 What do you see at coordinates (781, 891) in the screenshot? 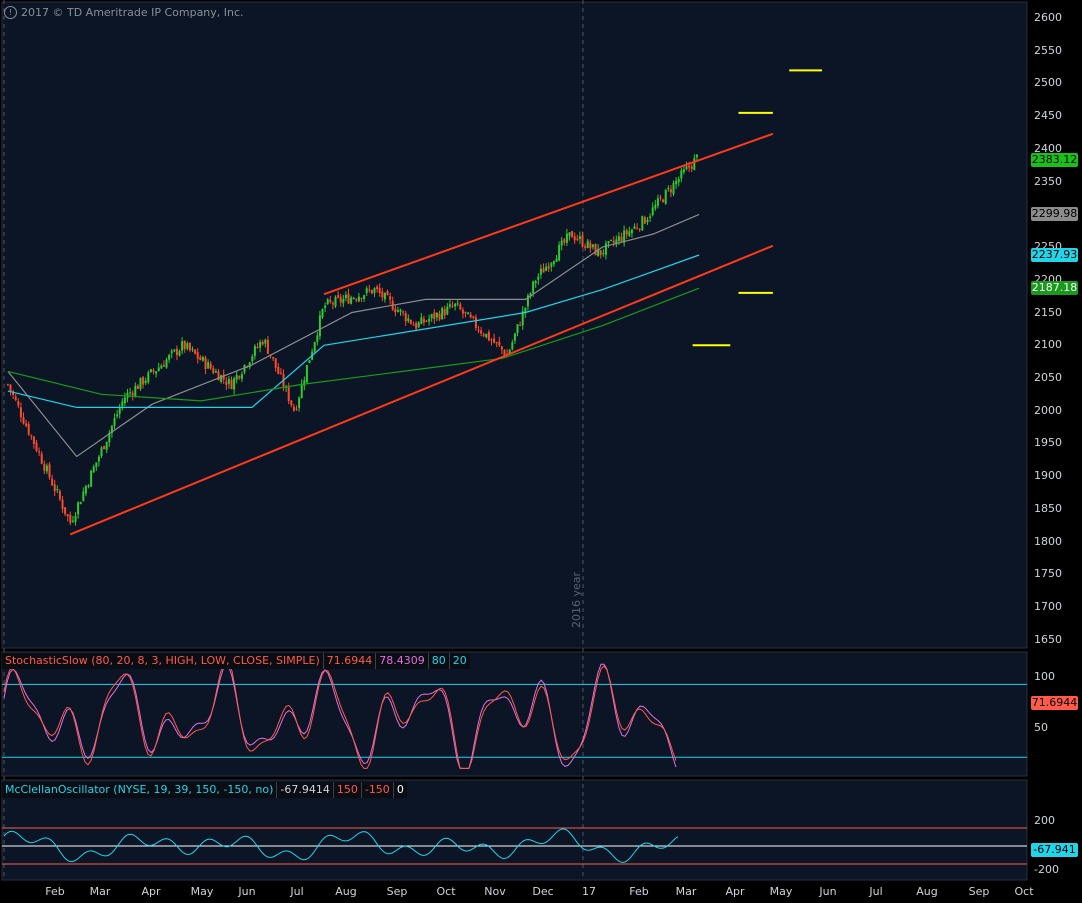
I see `month-axis-label: May` at bounding box center [781, 891].